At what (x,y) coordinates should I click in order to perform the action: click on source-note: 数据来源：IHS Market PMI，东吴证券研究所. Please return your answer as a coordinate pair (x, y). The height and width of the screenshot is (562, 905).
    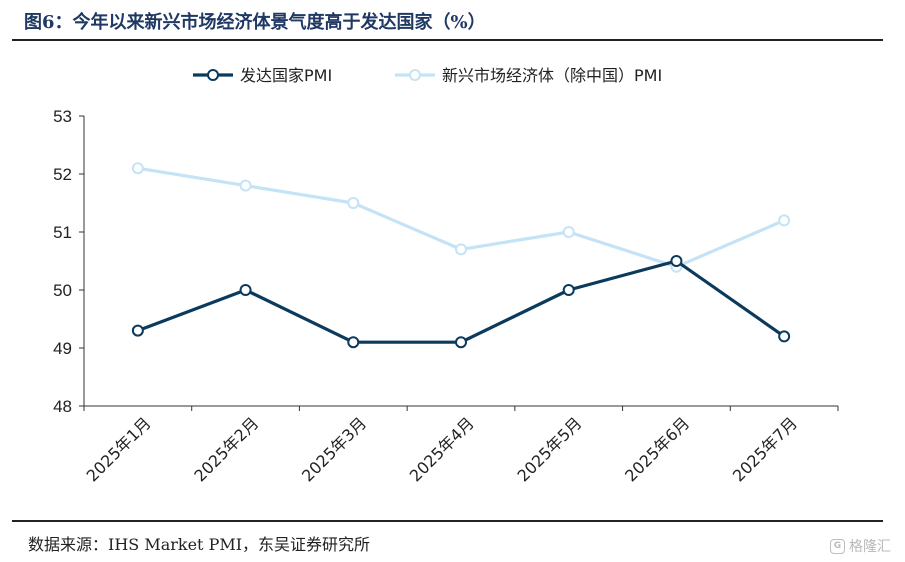
    Looking at the image, I should click on (199, 544).